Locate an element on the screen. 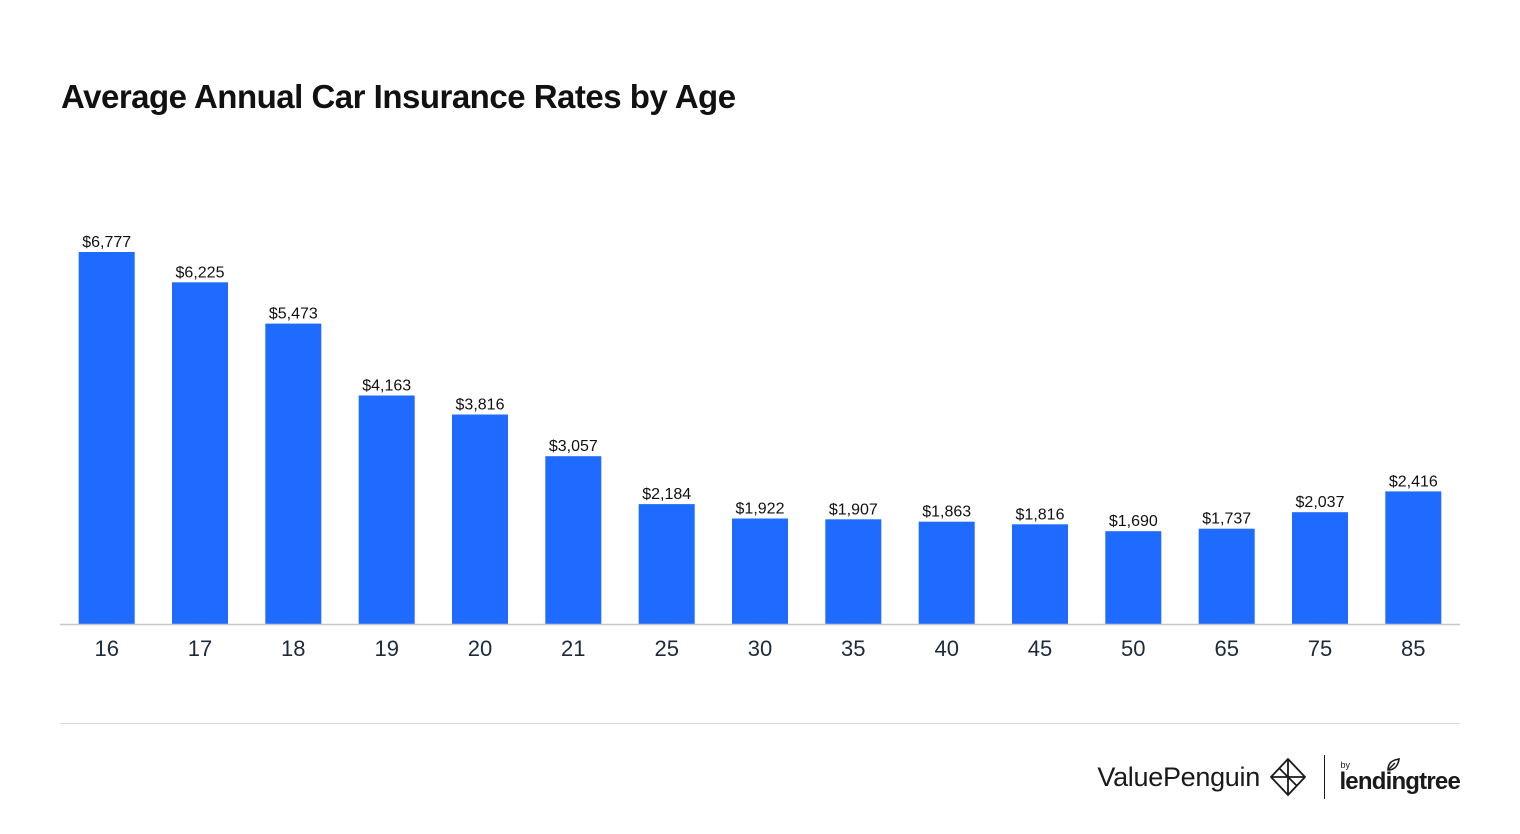  value-label-age-19: $4,163 is located at coordinates (386, 386).